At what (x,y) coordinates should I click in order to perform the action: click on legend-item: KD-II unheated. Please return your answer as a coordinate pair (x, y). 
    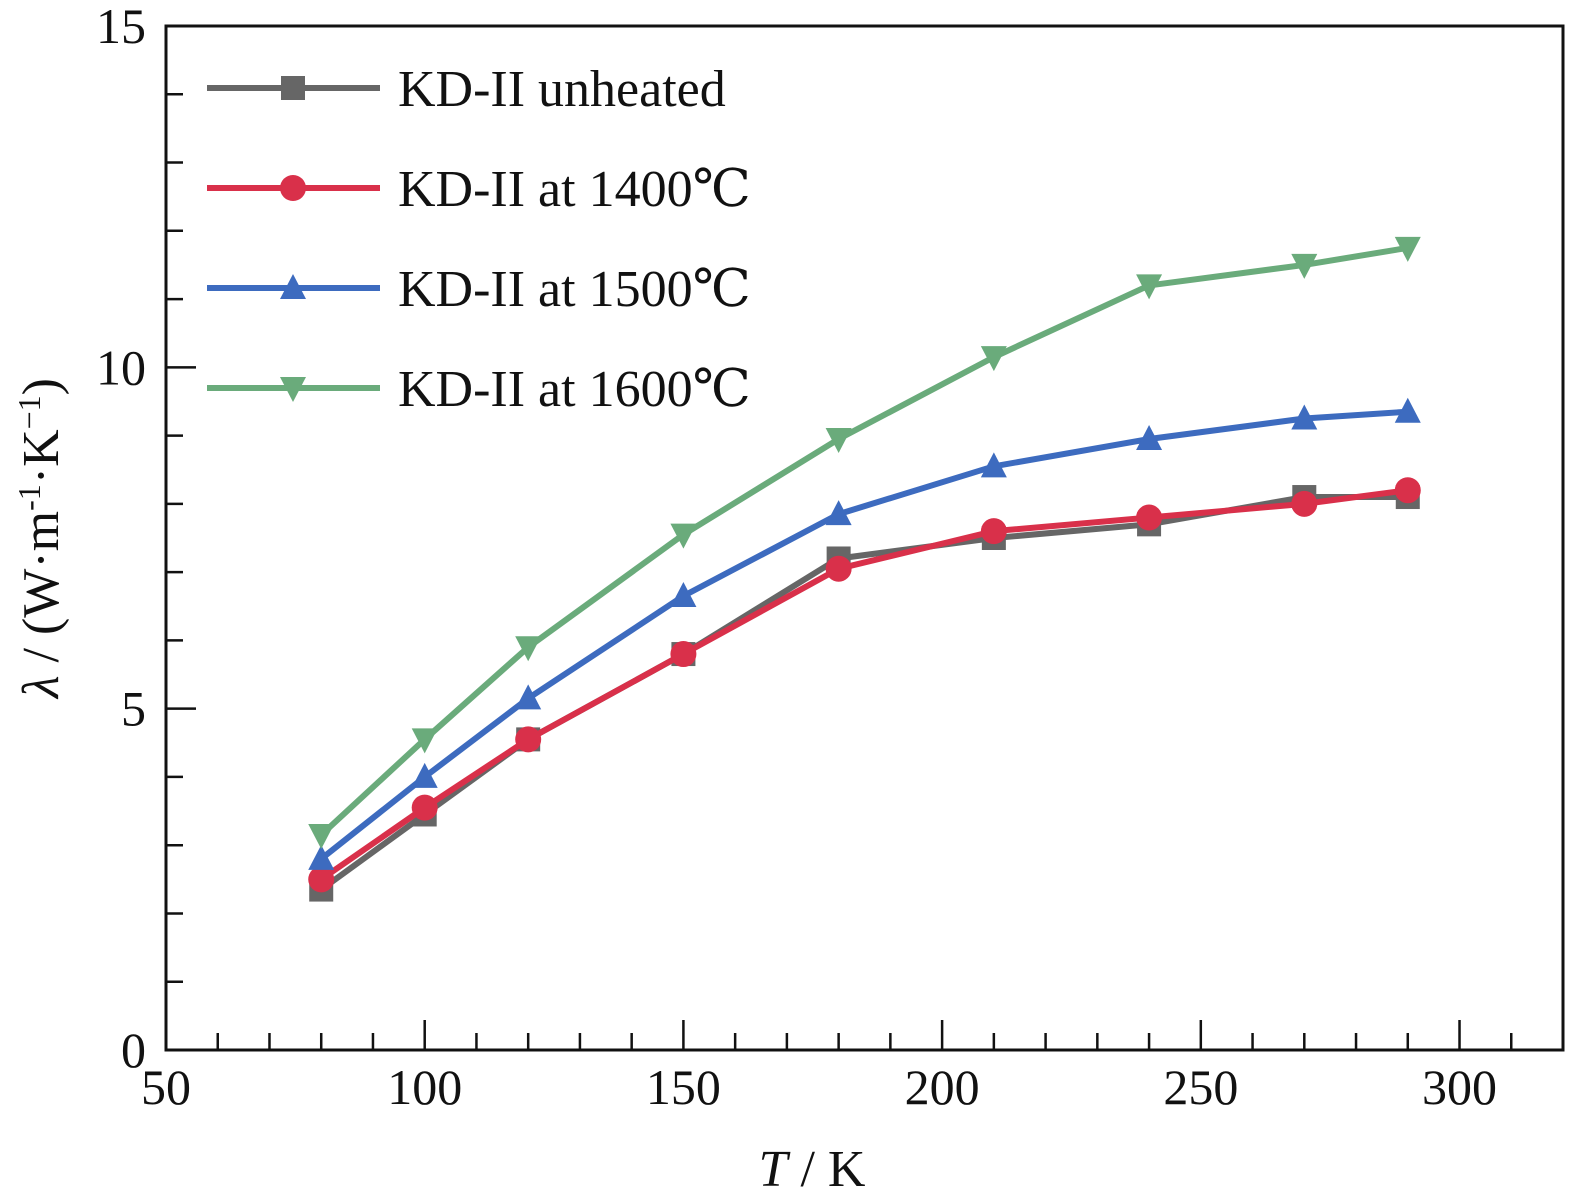
    Looking at the image, I should click on (466, 89).